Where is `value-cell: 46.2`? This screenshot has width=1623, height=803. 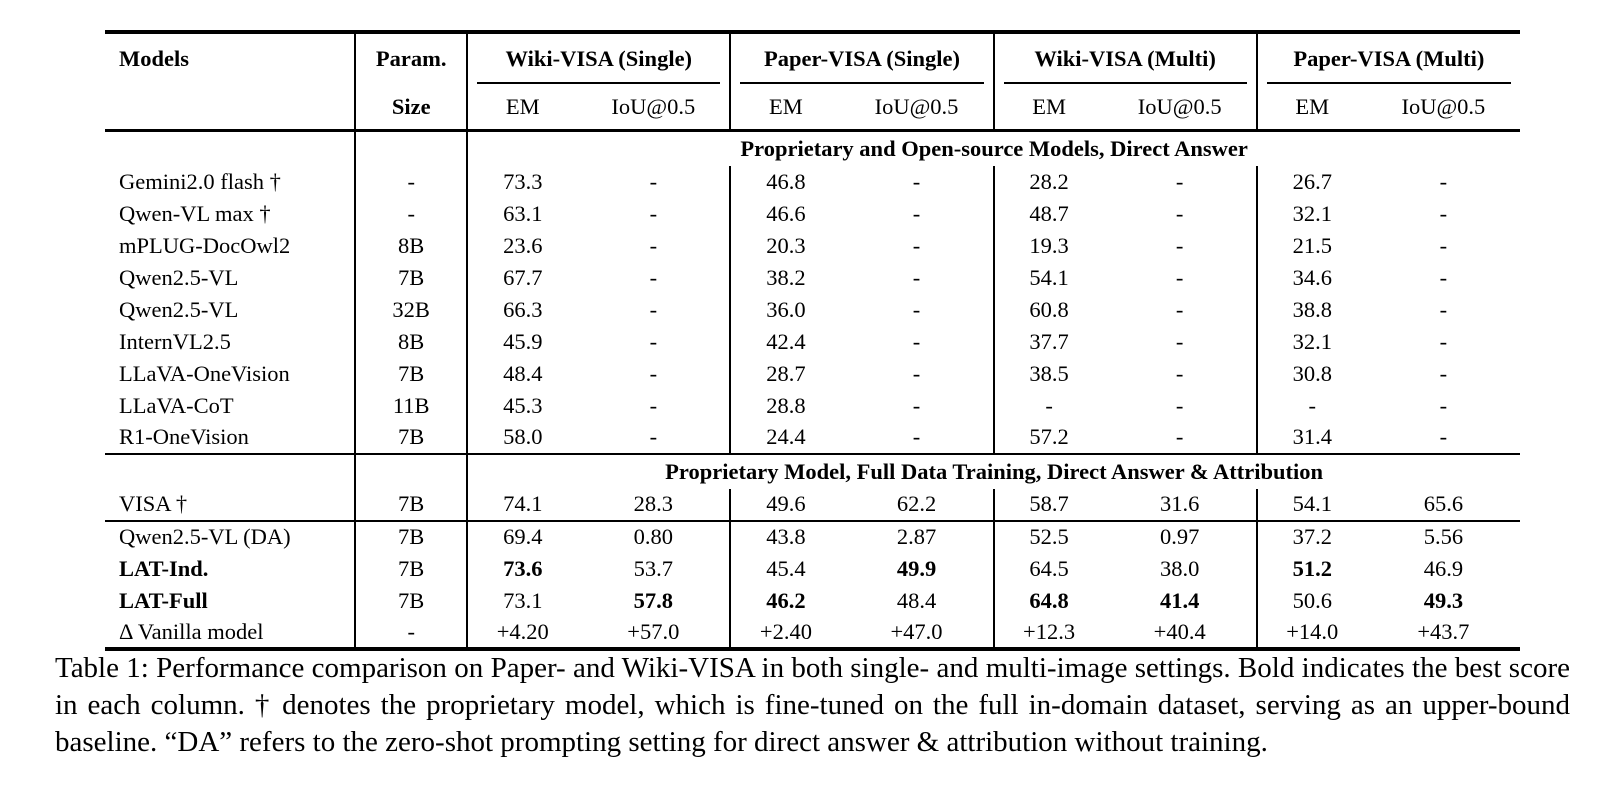
value-cell: 46.2 is located at coordinates (785, 600).